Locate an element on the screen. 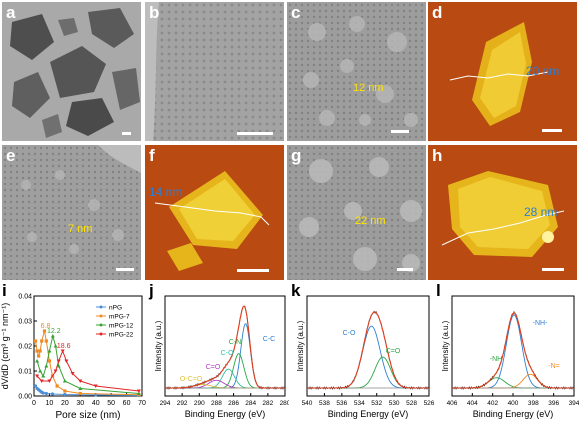 The image size is (579, 425). chart-l-peak--NH is located at coordinates (512, 383).